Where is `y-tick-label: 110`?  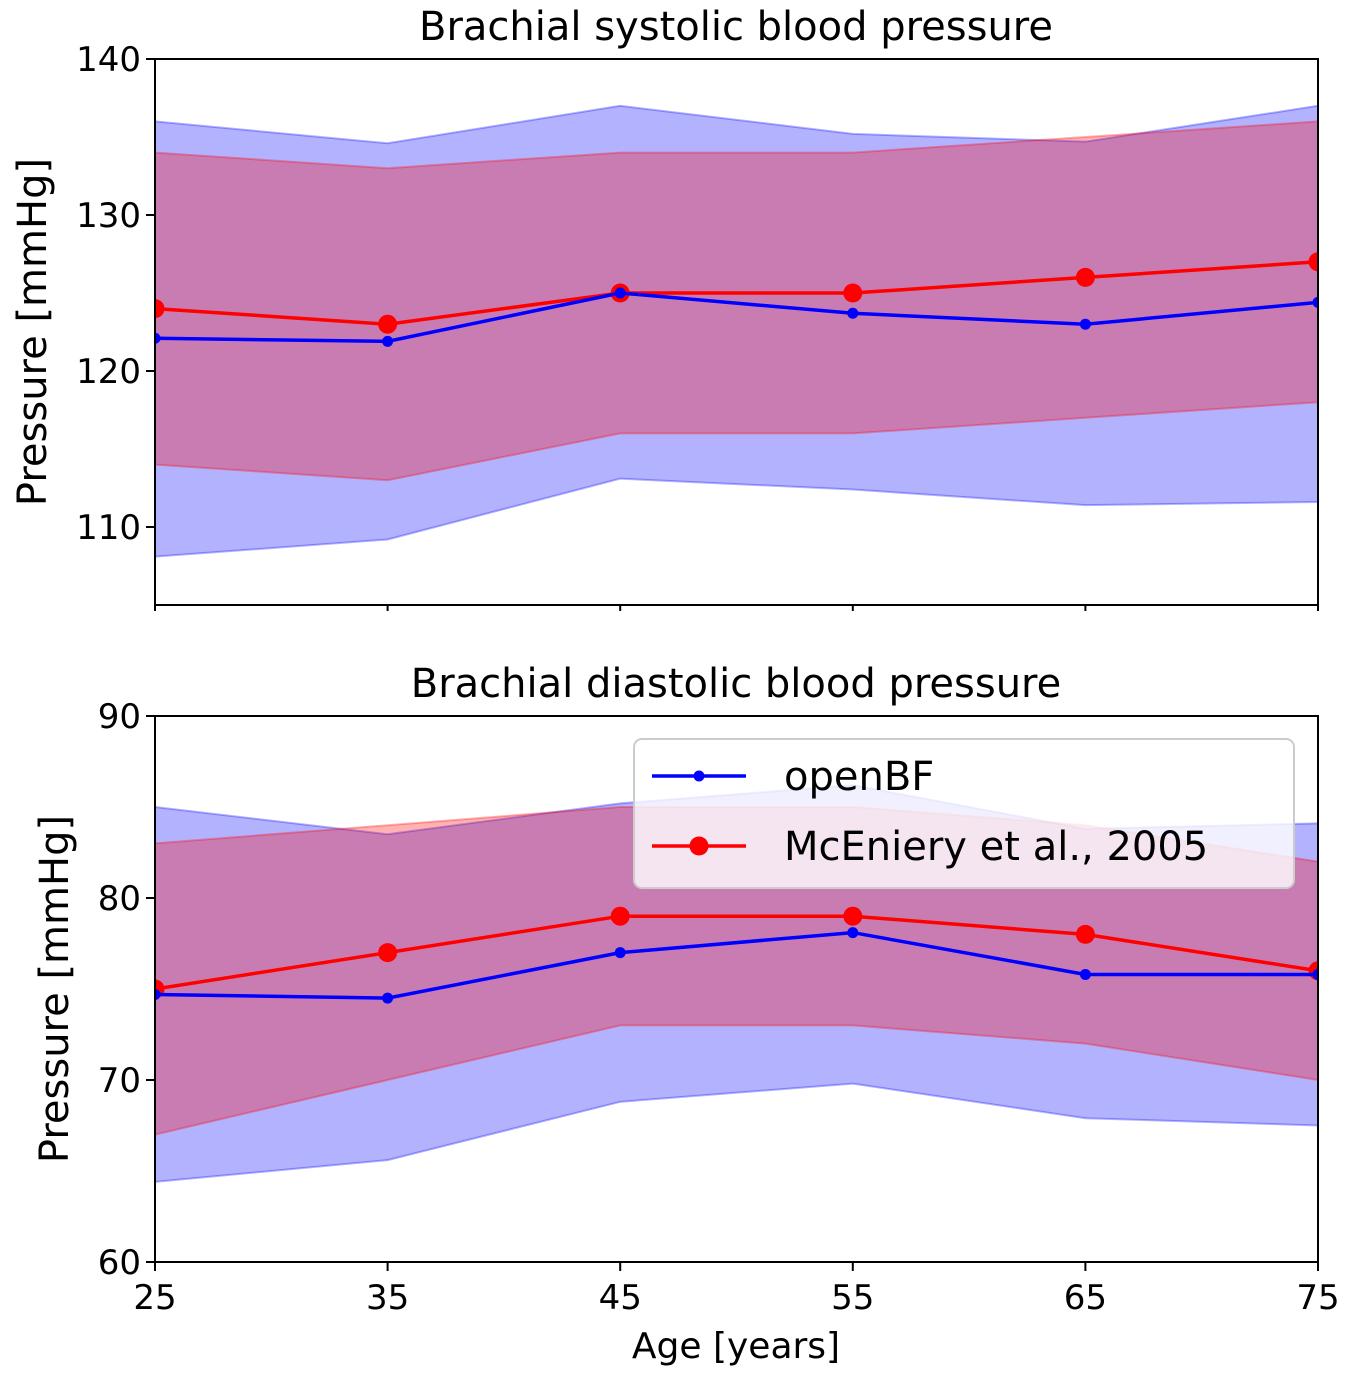 y-tick-label: 110 is located at coordinates (108, 528).